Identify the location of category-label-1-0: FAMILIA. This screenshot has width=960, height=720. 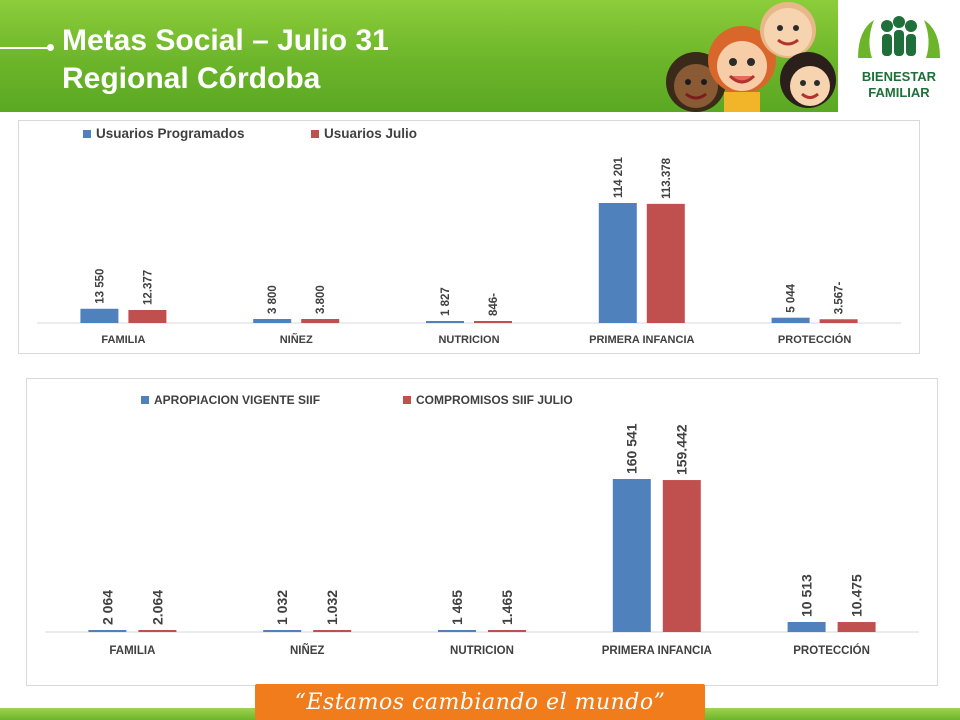
(123, 340).